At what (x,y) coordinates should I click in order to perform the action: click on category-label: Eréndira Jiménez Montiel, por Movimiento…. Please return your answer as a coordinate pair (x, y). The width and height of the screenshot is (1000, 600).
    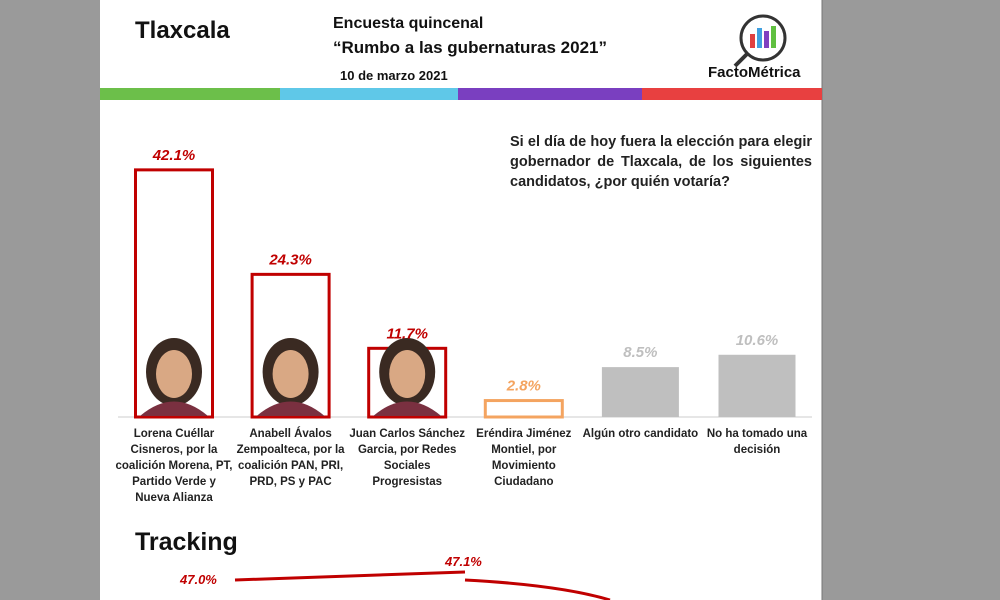
    Looking at the image, I should click on (524, 458).